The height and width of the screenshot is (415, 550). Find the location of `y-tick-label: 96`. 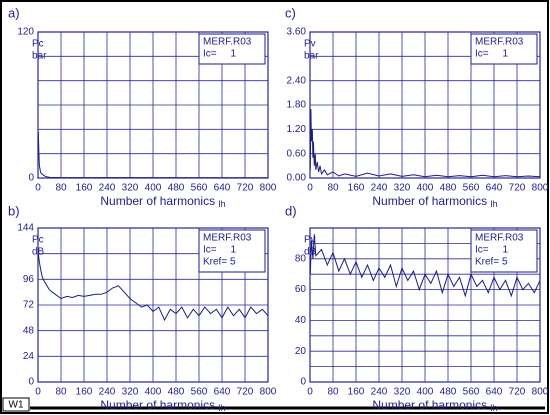

y-tick-label: 96 is located at coordinates (29, 279).